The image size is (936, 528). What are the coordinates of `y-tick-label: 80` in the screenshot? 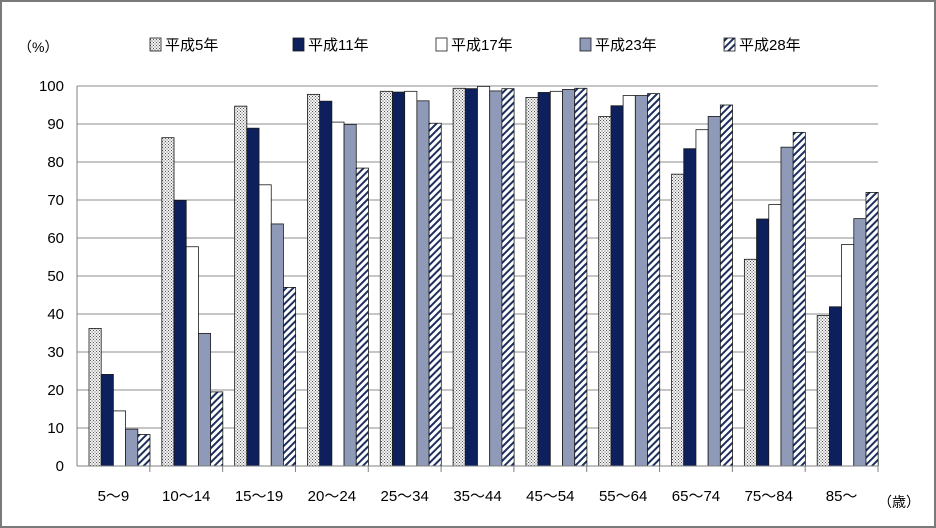 It's located at (55, 162).